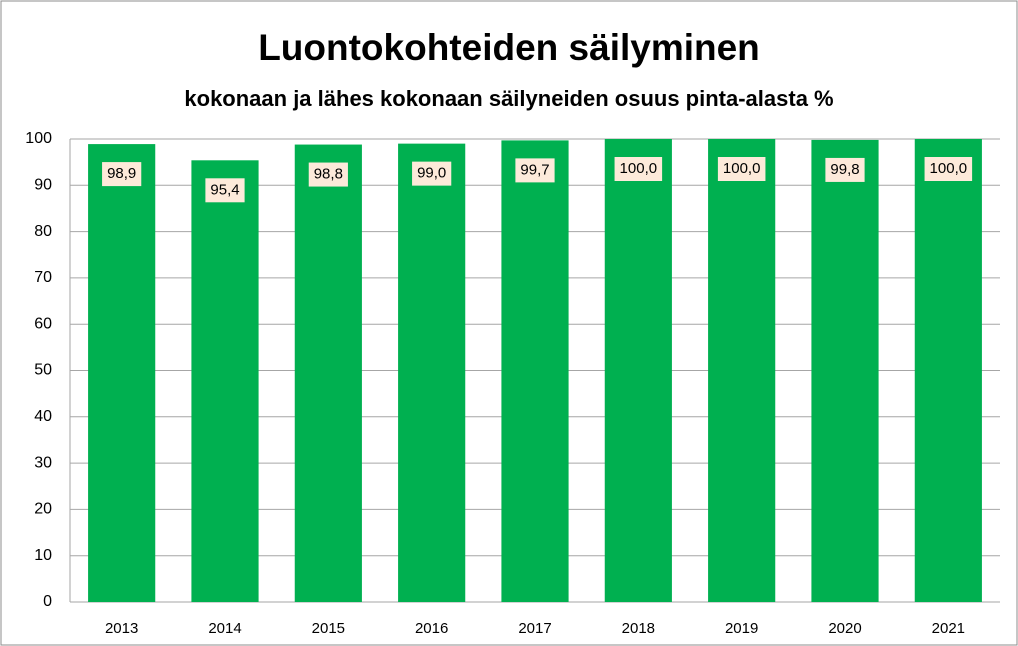 The image size is (1018, 646). What do you see at coordinates (47, 601) in the screenshot?
I see `y-tick-label: 0` at bounding box center [47, 601].